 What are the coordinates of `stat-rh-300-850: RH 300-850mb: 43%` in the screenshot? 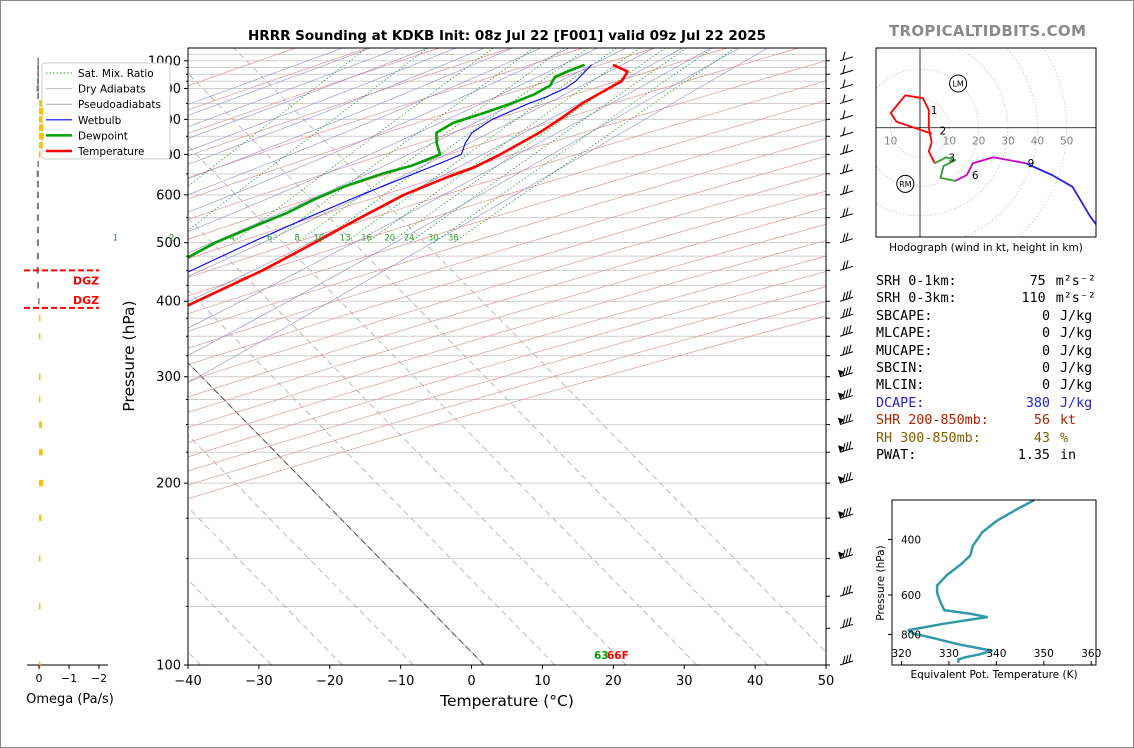 It's located at (972, 438).